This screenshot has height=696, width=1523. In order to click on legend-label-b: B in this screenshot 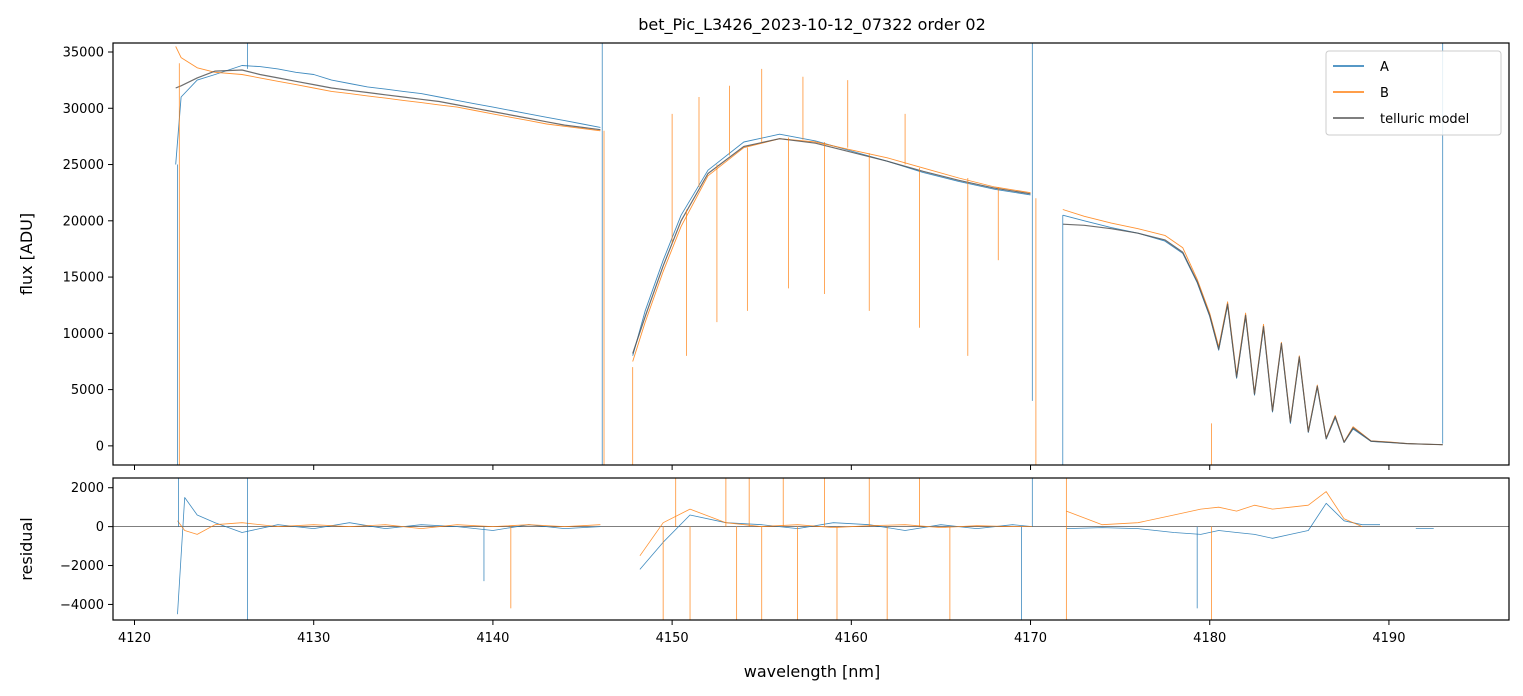, I will do `click(1384, 93)`.